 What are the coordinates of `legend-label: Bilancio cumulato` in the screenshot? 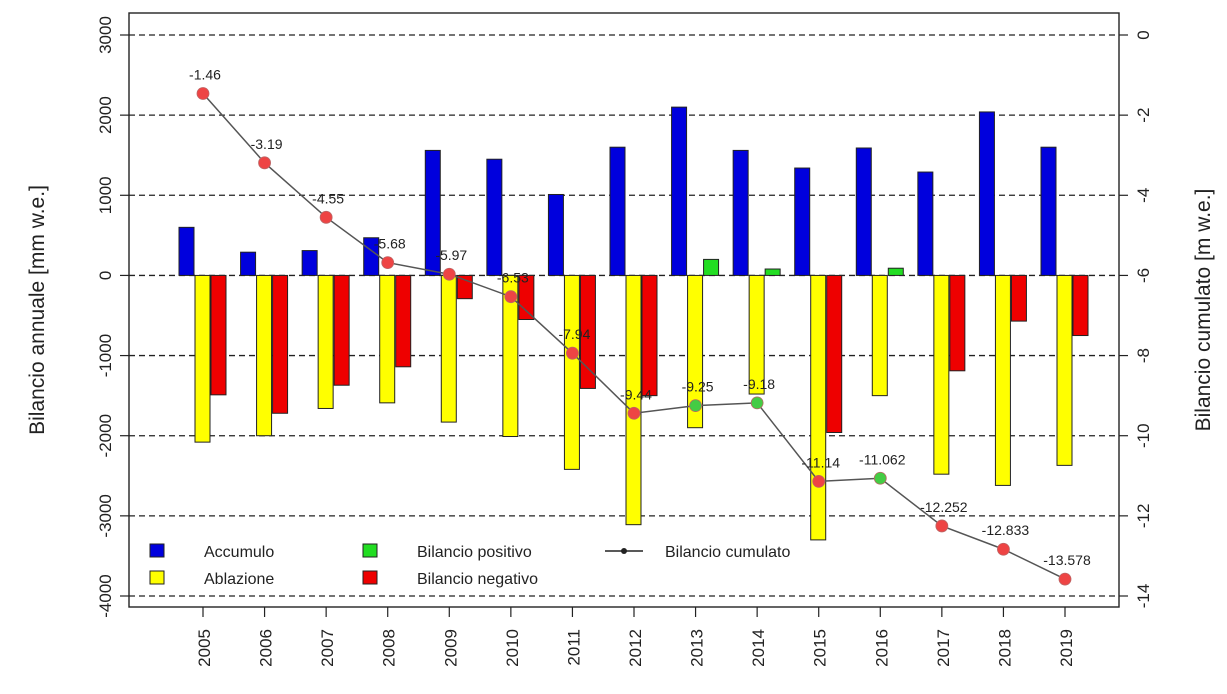 It's located at (728, 552).